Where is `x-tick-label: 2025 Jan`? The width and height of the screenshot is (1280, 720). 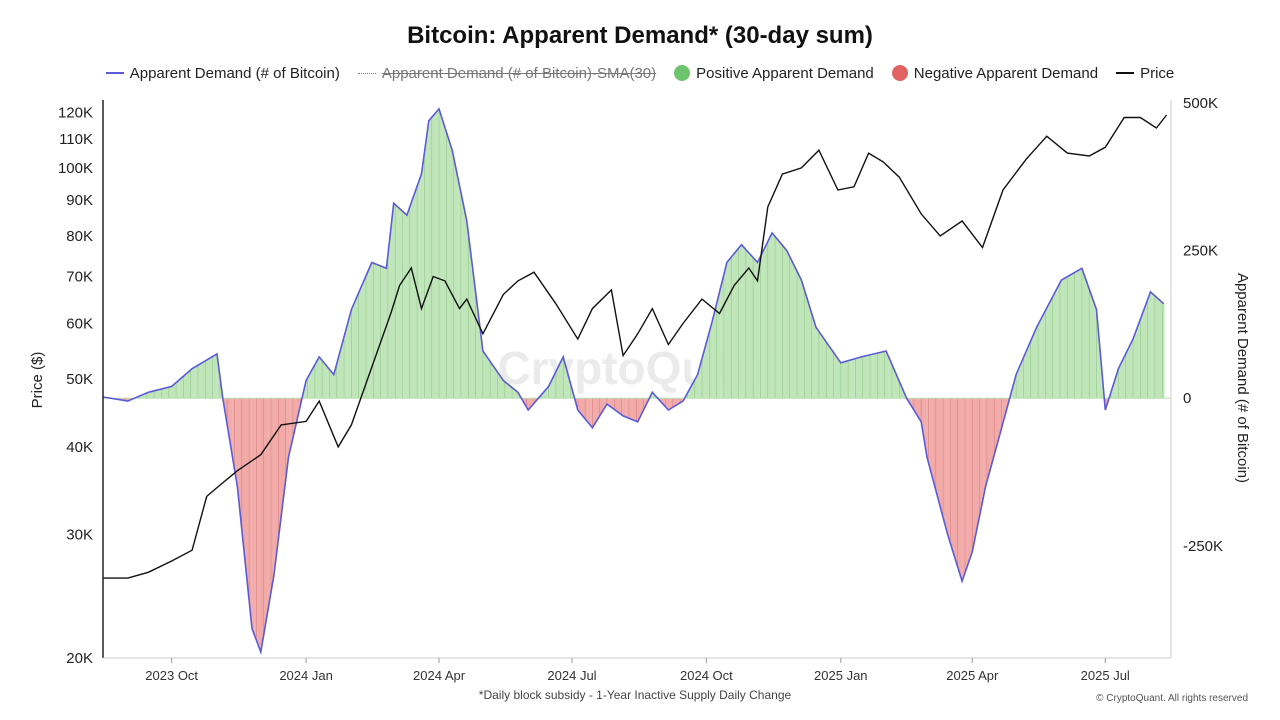 x-tick-label: 2025 Jan is located at coordinates (841, 675).